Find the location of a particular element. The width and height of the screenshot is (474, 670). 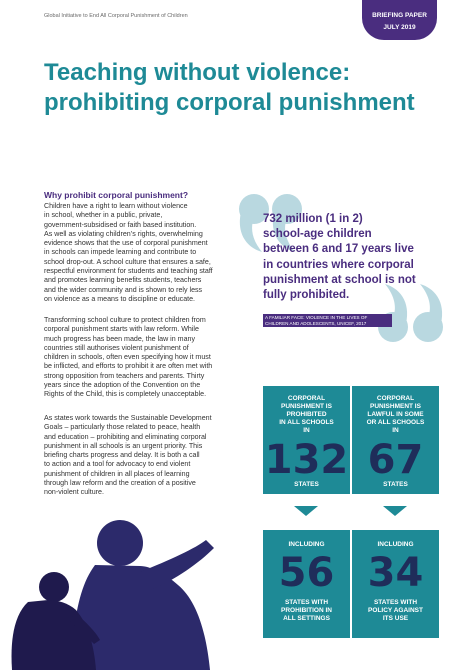

text-line: non-violent culture. is located at coordinates (74, 492).